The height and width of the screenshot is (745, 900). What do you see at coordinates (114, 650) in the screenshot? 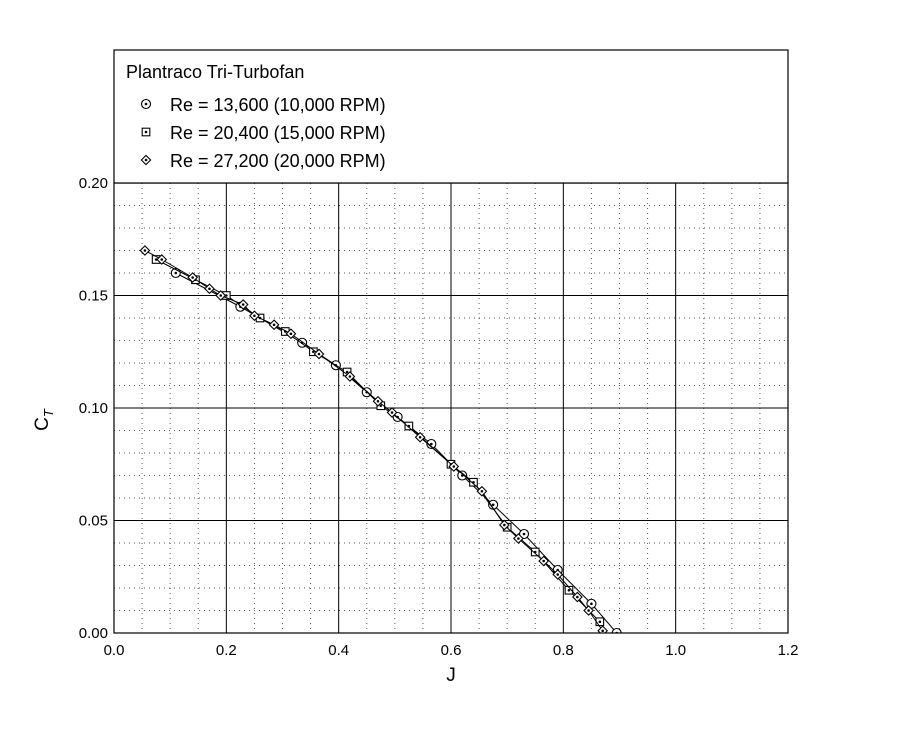
I see `x-tick-label: 0.0` at bounding box center [114, 650].